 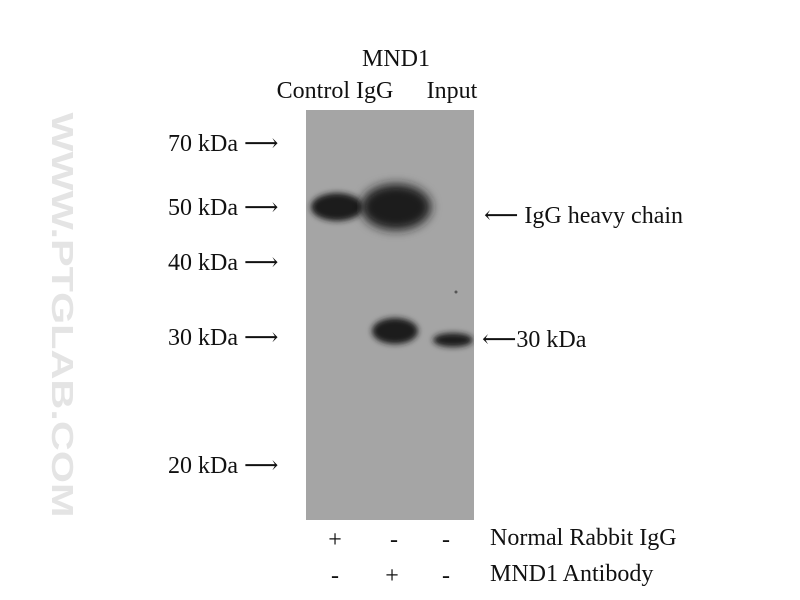 What do you see at coordinates (395, 59) in the screenshot?
I see `lane-label-mnd1: MND1` at bounding box center [395, 59].